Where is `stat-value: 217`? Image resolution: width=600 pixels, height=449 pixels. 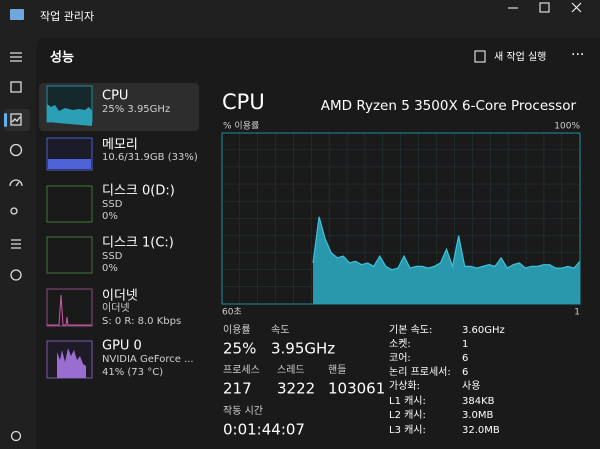
stat-value: 217 is located at coordinates (237, 389).